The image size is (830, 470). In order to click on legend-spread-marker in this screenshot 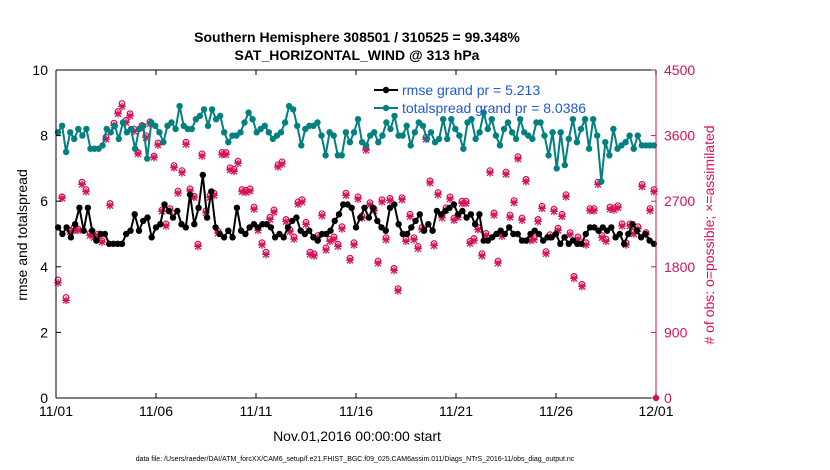, I will do `click(386, 108)`.